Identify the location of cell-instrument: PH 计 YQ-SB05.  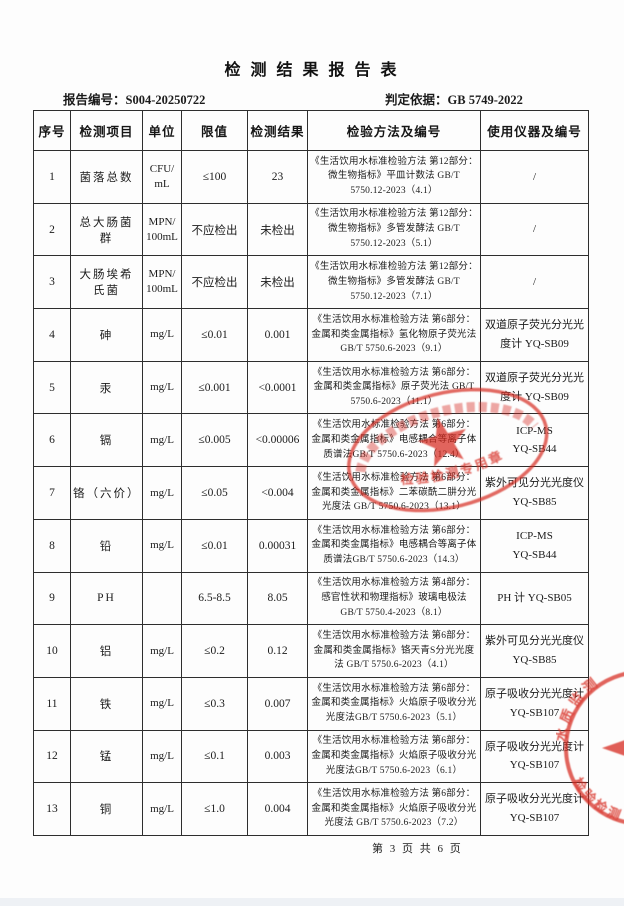
(534, 598).